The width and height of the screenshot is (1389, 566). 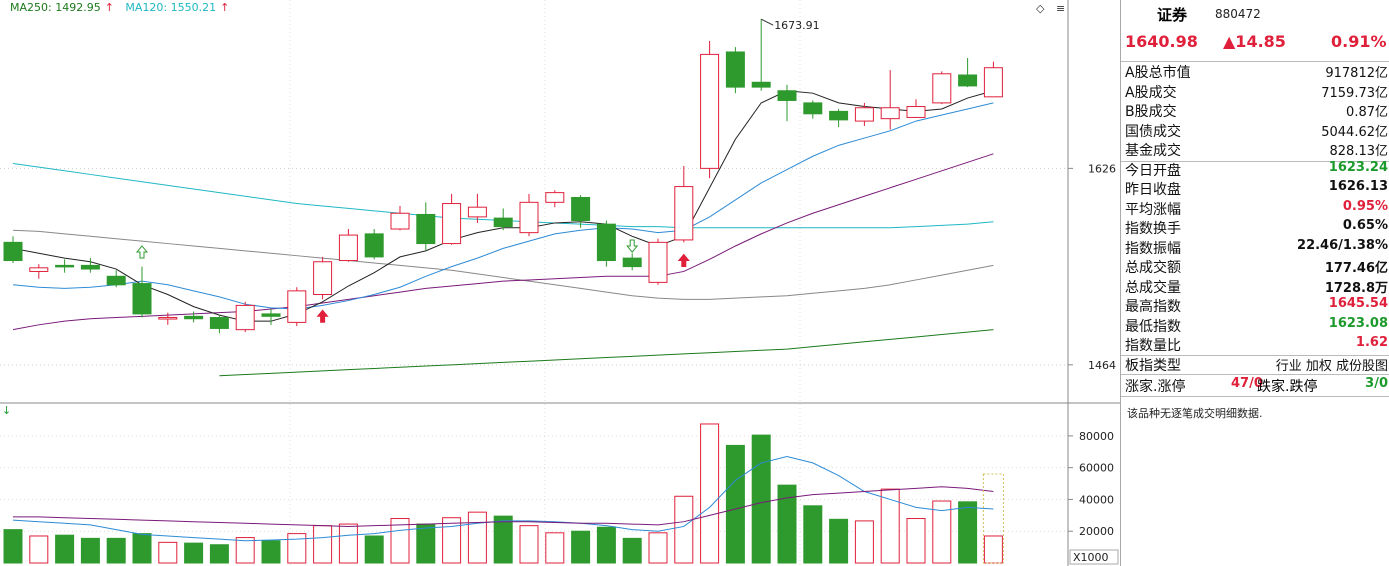 What do you see at coordinates (1331, 366) in the screenshot?
I see `stat-value: 行业 加权 成份股图` at bounding box center [1331, 366].